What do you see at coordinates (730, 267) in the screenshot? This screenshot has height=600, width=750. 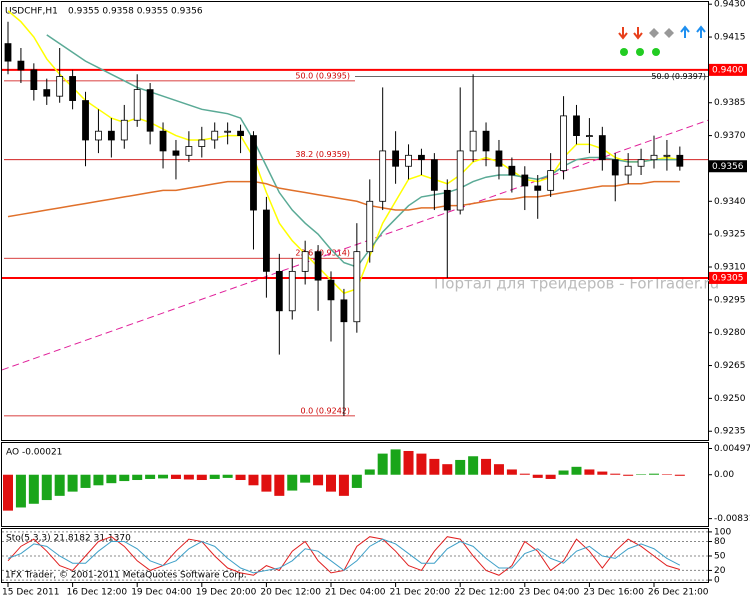 I see `y-tick-label: 0.9310` at bounding box center [730, 267].